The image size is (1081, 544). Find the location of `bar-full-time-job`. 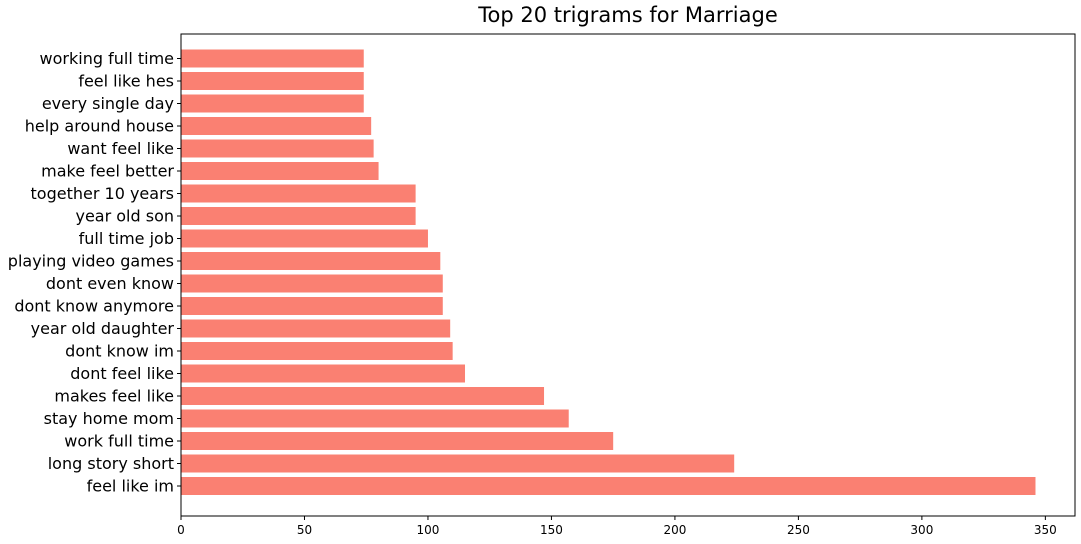

bar-full-time-job is located at coordinates (304, 238).